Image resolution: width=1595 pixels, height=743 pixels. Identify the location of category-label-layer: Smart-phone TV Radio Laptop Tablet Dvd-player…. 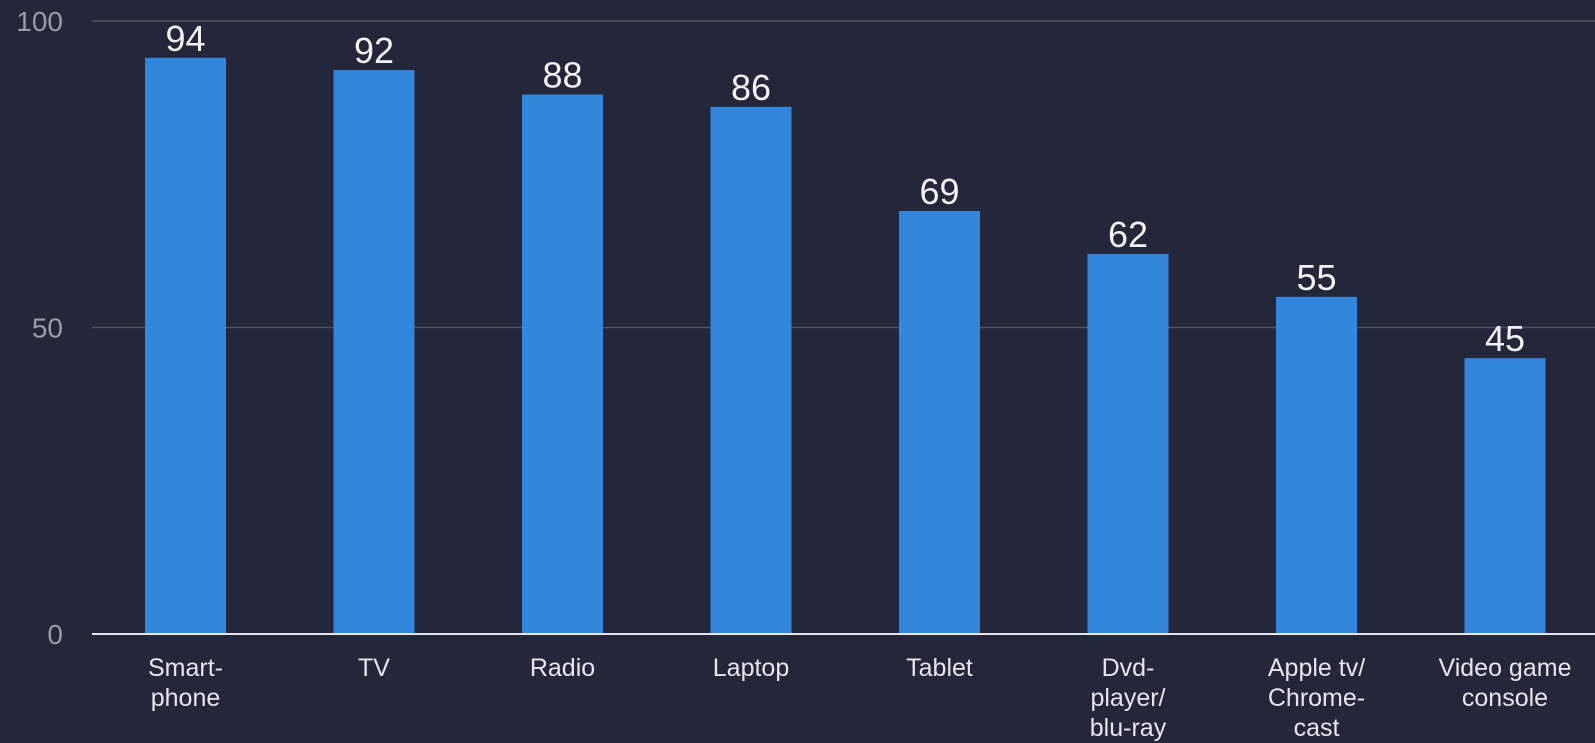
(859, 698).